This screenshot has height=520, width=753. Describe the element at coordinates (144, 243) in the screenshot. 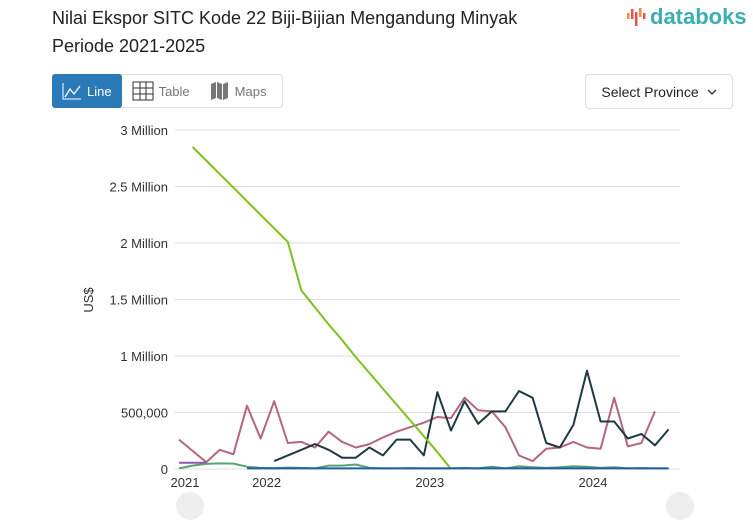

I see `y-tick-label: 2 Million` at that location.